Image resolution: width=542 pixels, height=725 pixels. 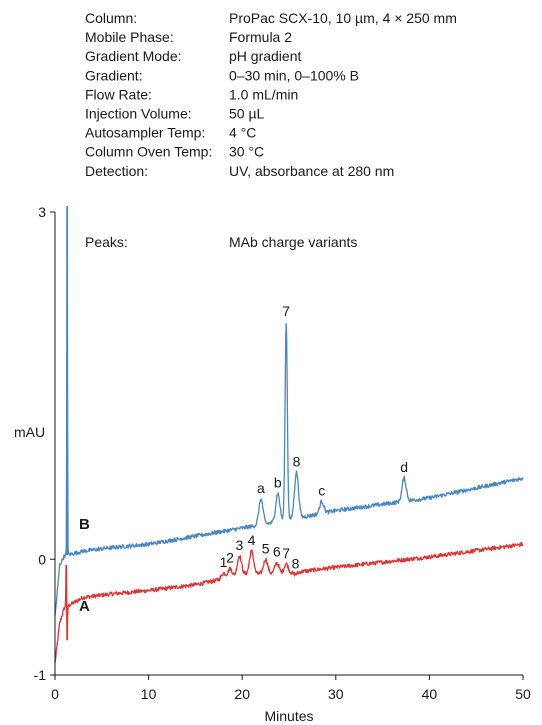 I want to click on condition-label: Autosampler Temp:, so click(x=145, y=133).